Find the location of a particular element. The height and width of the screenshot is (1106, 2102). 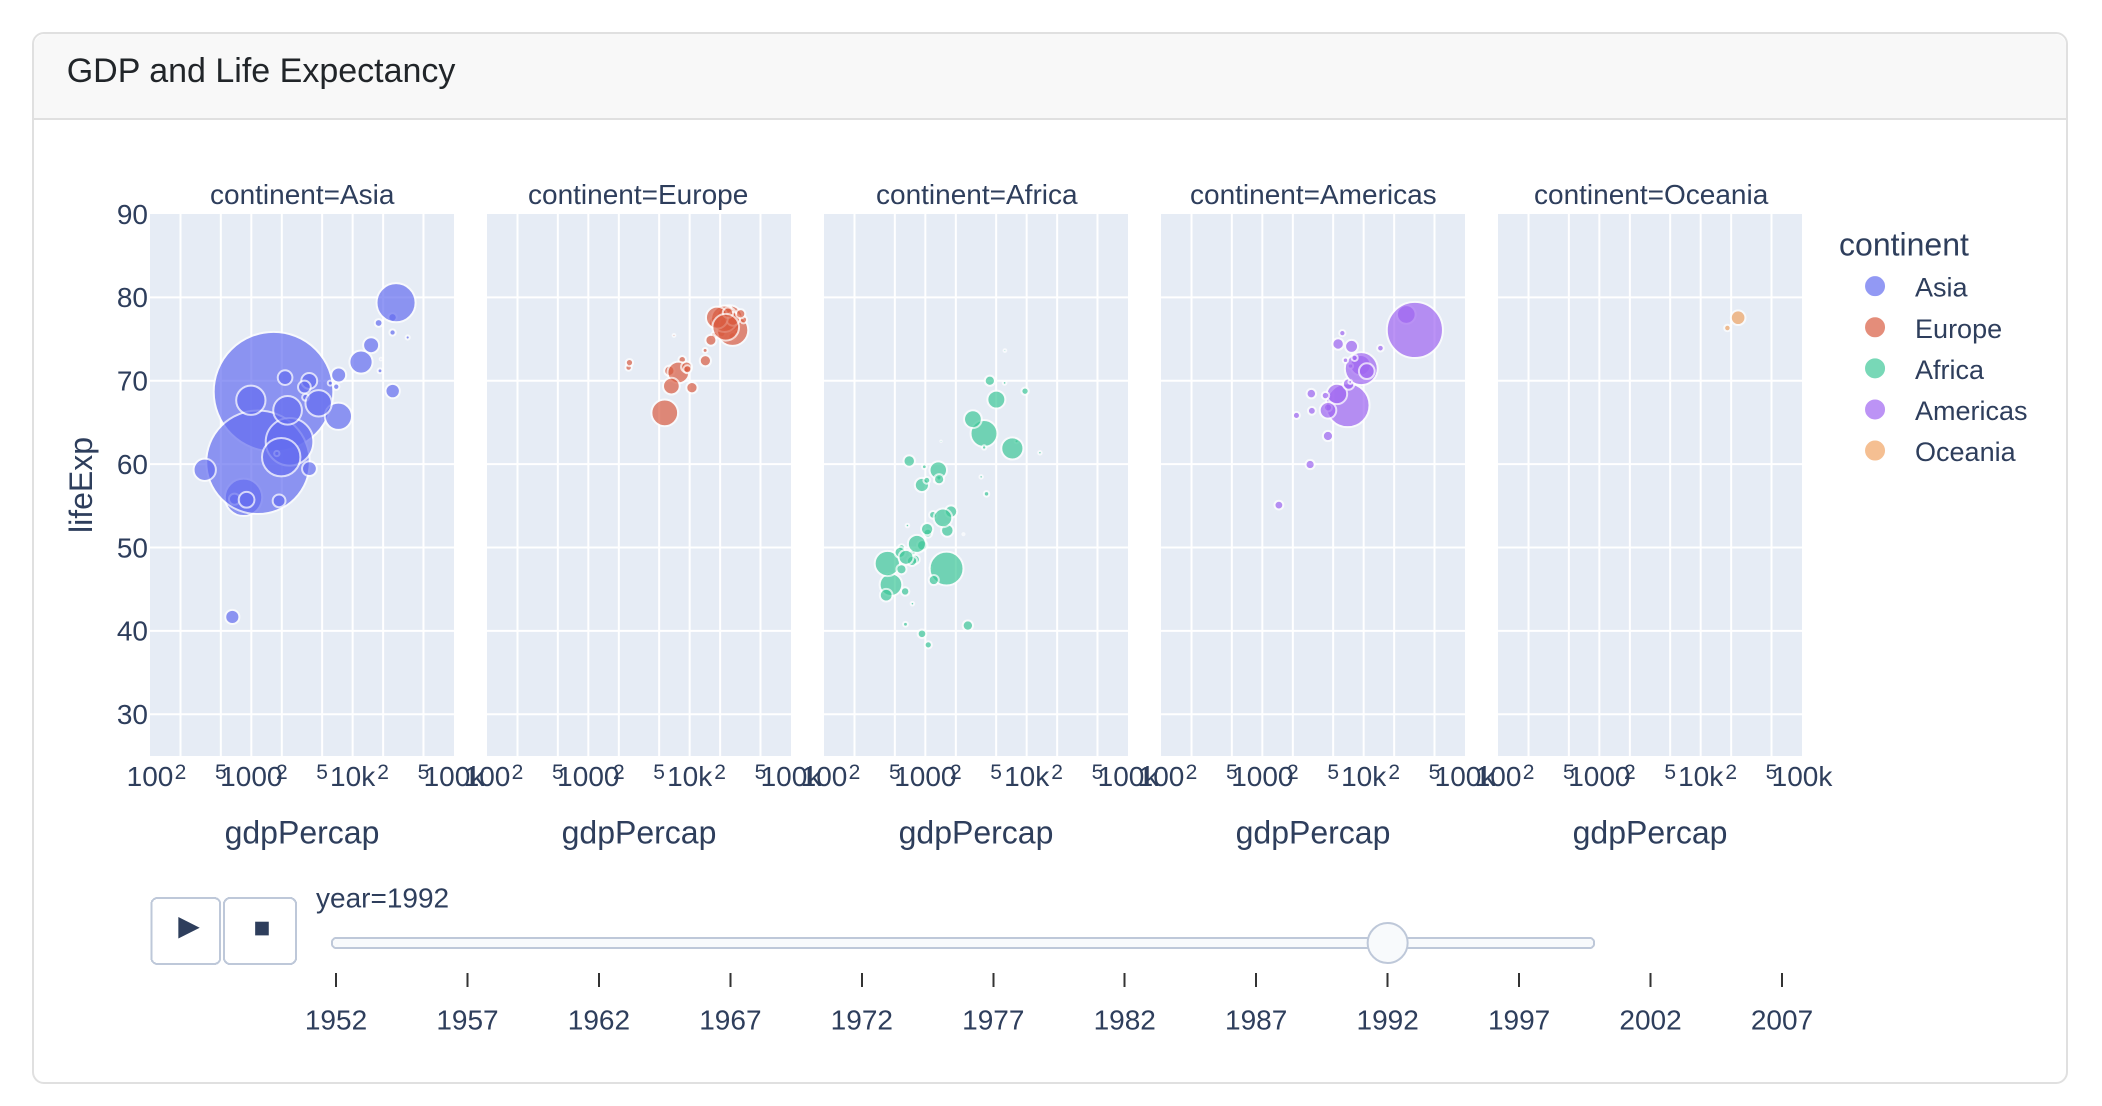

svg-text: 60 is located at coordinates (133, 463).